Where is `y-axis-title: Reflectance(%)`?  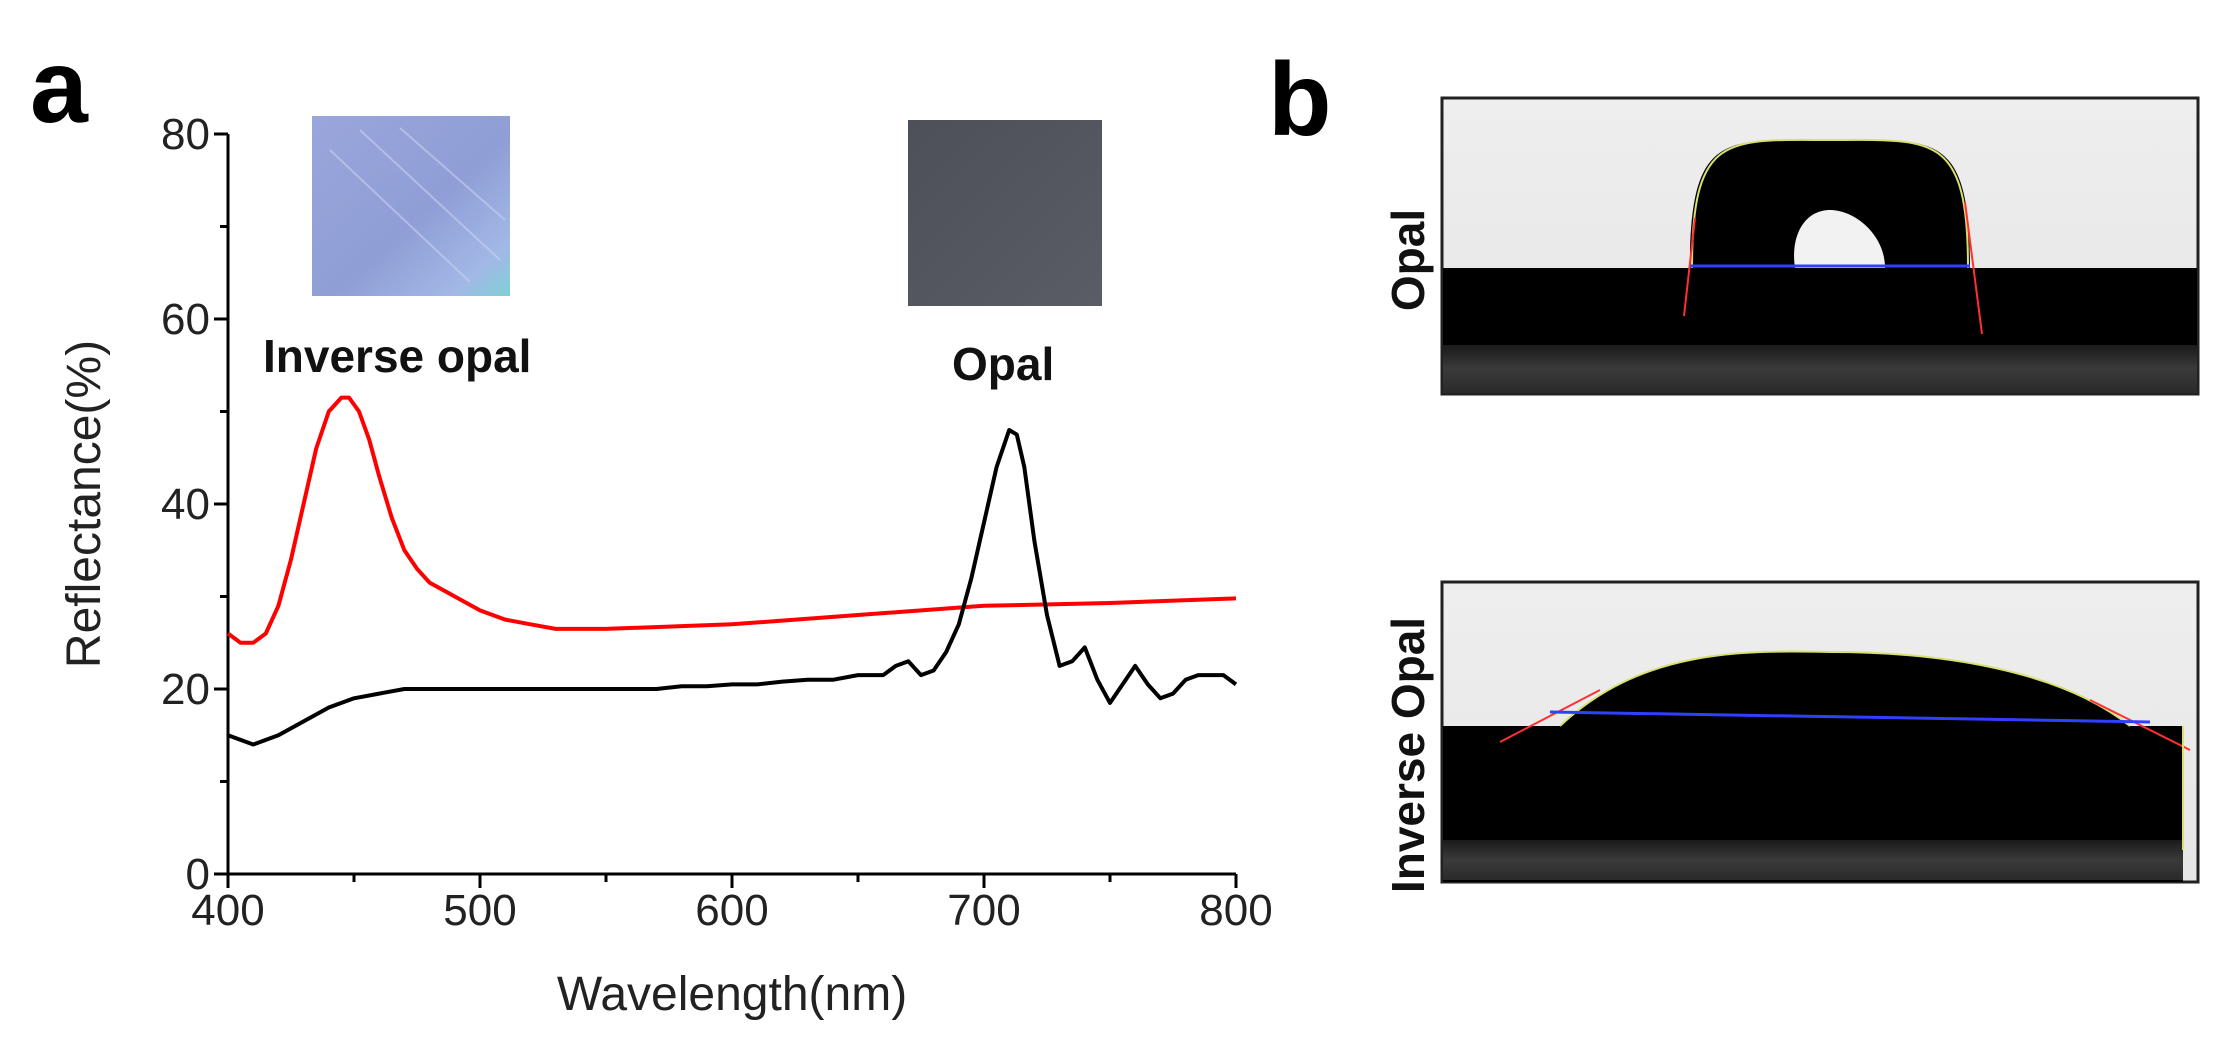
y-axis-title: Reflectance(%) is located at coordinates (84, 504).